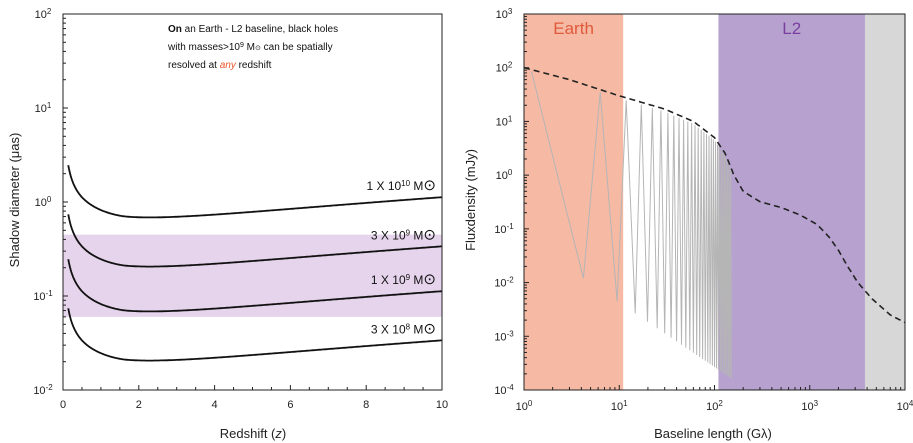  What do you see at coordinates (713, 433) in the screenshot?
I see `right-x-axis-label: Baseline length (Gλ)` at bounding box center [713, 433].